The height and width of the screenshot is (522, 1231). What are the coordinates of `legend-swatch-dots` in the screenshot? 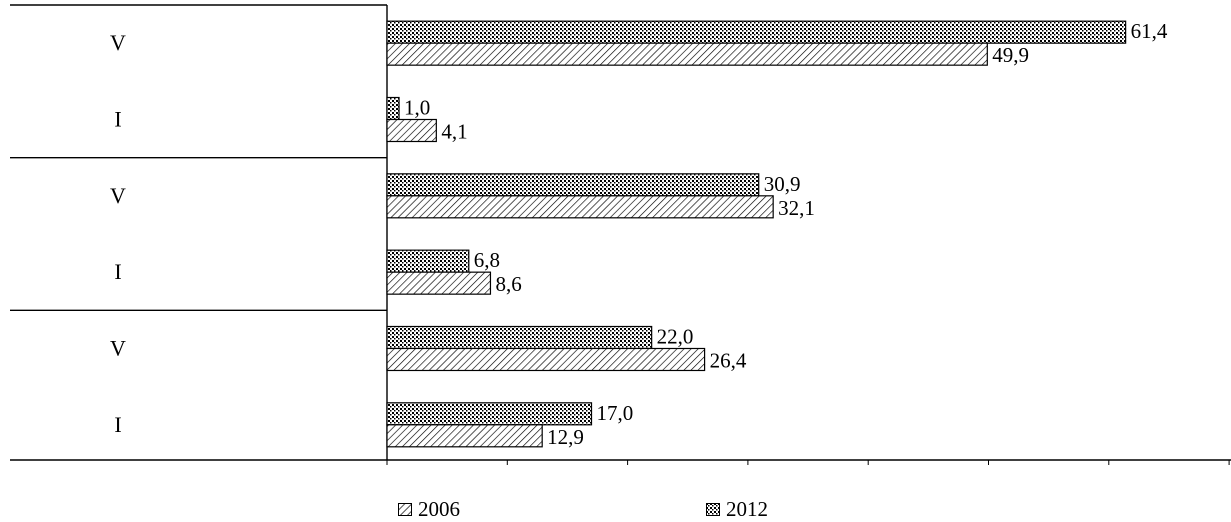 It's located at (713, 509).